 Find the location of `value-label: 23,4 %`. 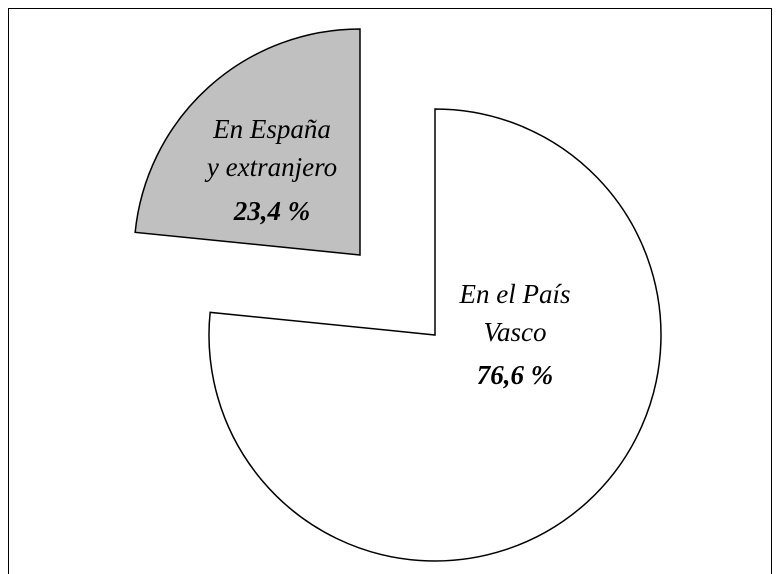

value-label: 23,4 % is located at coordinates (272, 211).